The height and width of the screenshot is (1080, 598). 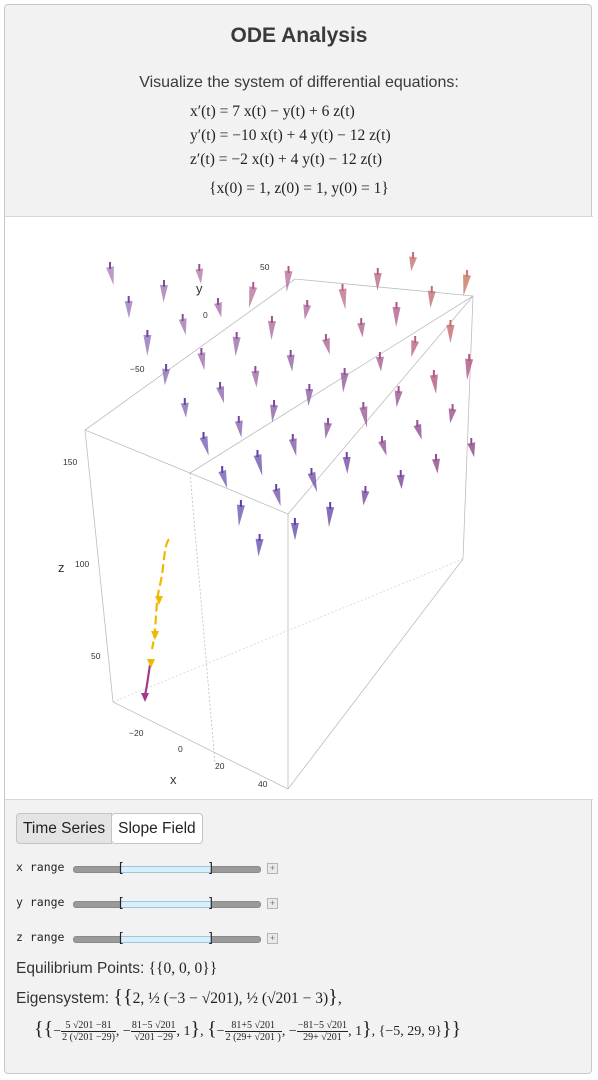 I want to click on y-axis-label: y, so click(x=199, y=288).